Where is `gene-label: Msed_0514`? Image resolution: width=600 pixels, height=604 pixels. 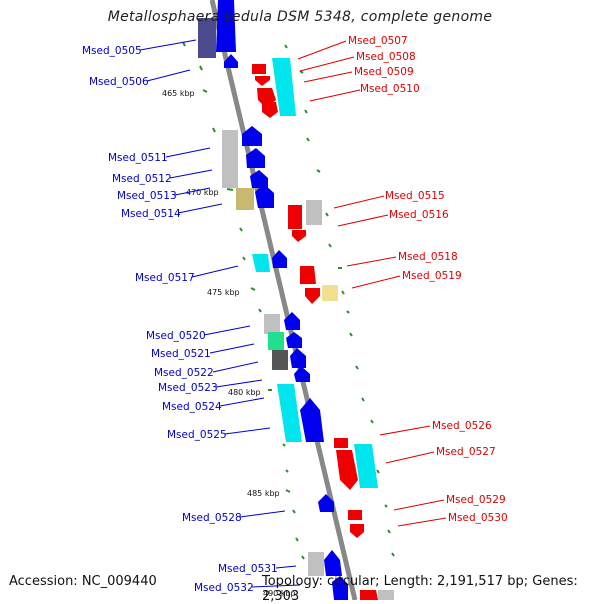 gene-label: Msed_0514 is located at coordinates (151, 214).